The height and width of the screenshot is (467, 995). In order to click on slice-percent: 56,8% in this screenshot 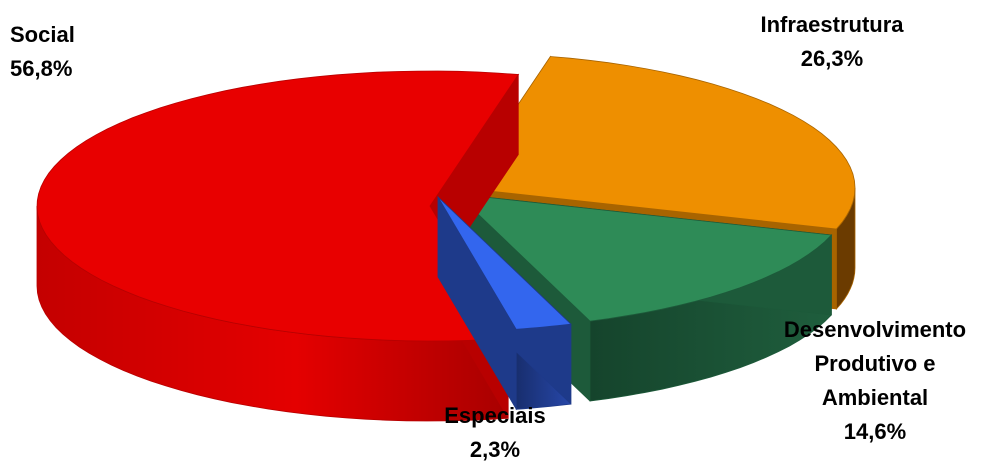, I will do `click(41, 68)`.